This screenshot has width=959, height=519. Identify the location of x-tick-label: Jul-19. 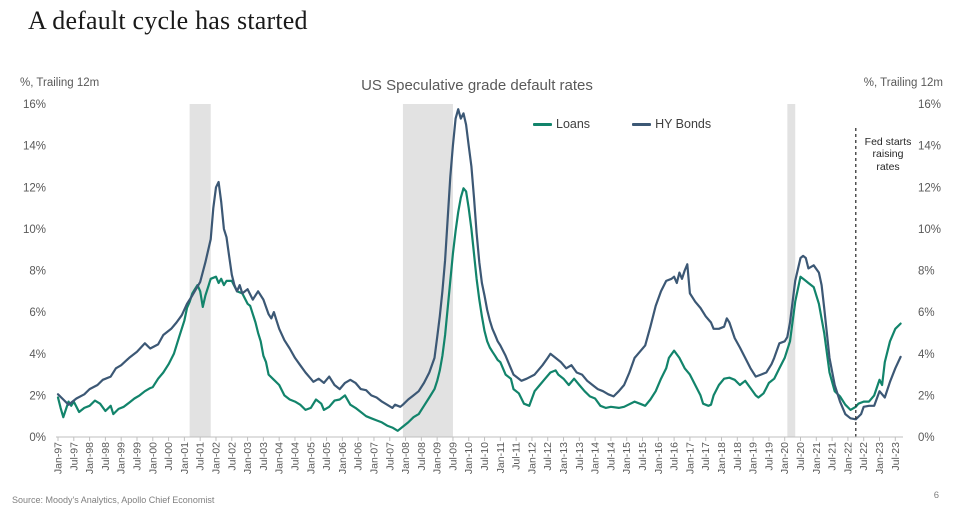
(769, 456).